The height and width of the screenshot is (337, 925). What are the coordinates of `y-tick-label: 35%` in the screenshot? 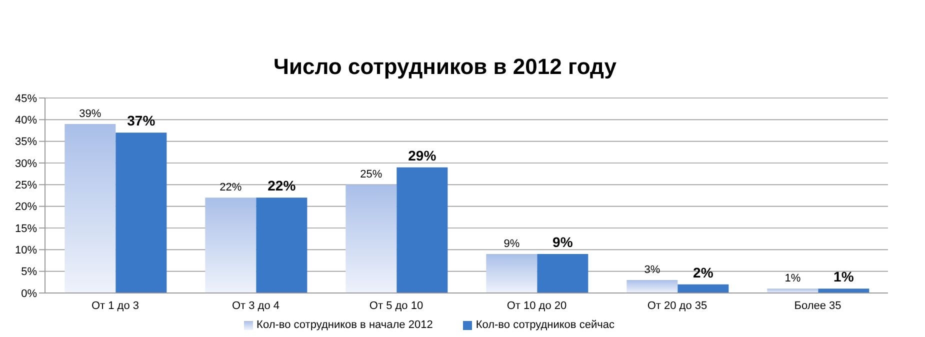 It's located at (26, 142).